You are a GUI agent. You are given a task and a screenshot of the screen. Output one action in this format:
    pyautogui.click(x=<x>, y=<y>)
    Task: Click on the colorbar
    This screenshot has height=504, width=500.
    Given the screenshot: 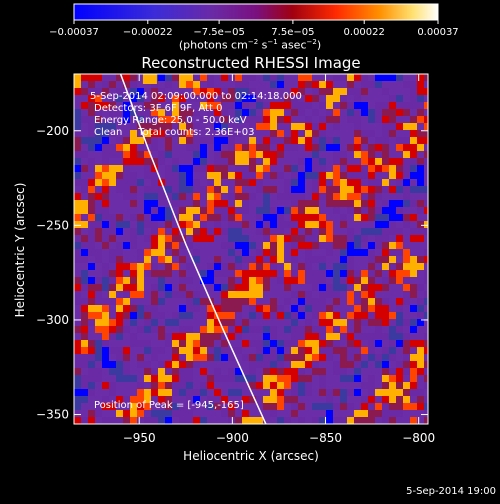 What is the action you would take?
    pyautogui.click(x=256, y=12)
    